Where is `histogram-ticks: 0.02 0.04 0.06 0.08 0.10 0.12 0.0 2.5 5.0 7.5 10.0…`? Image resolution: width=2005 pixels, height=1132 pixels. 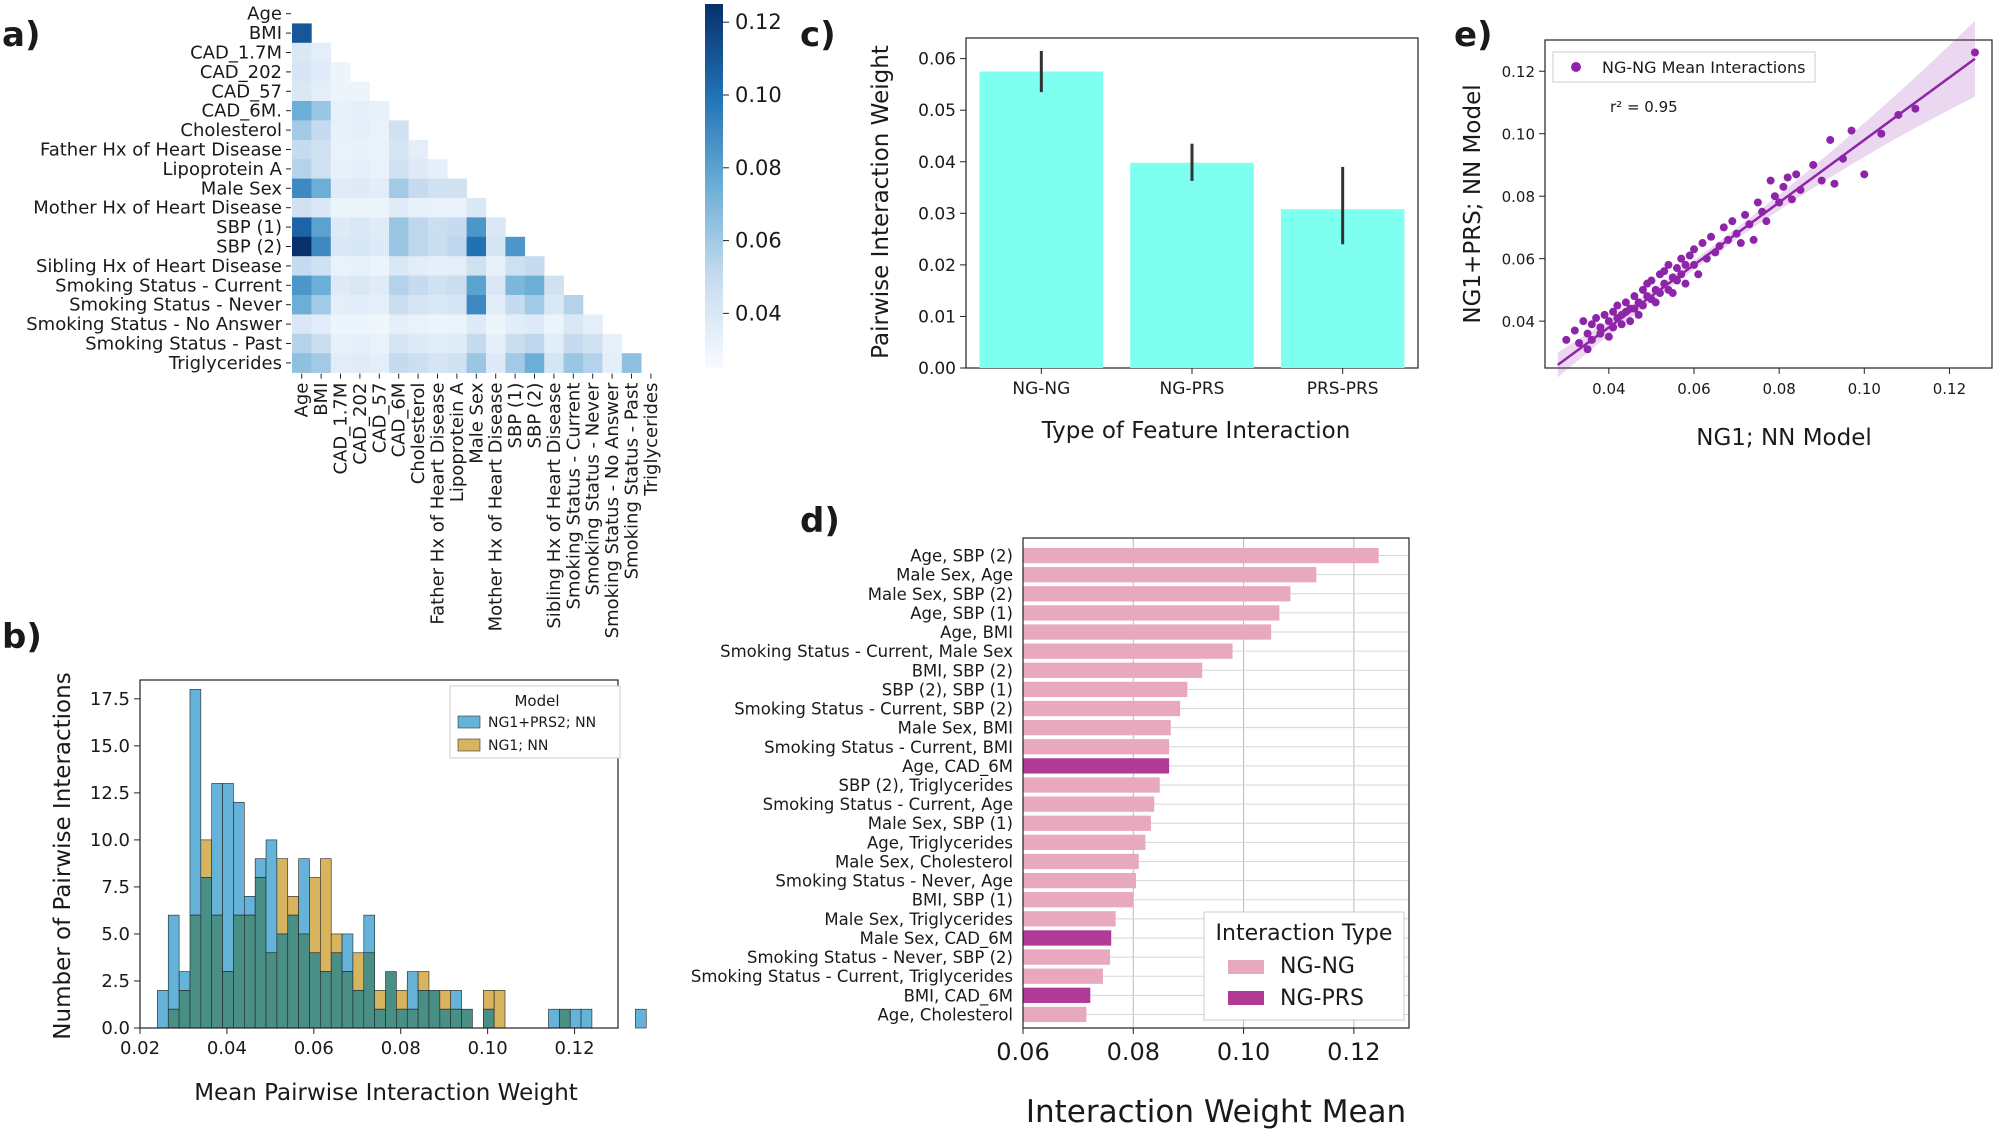
histogram-ticks: 0.02 0.04 0.06 0.08 0.10 0.12 0.0 2.5 5.0 7.5 10.0… is located at coordinates (342, 874).